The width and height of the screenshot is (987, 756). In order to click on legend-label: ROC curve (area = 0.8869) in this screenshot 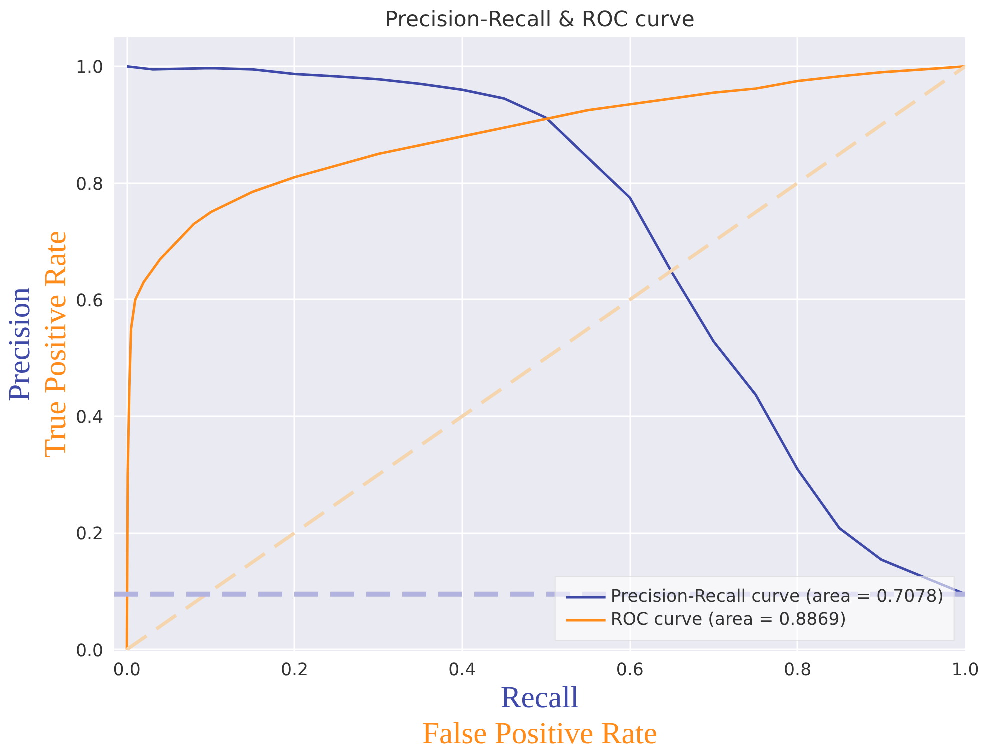, I will do `click(728, 620)`.